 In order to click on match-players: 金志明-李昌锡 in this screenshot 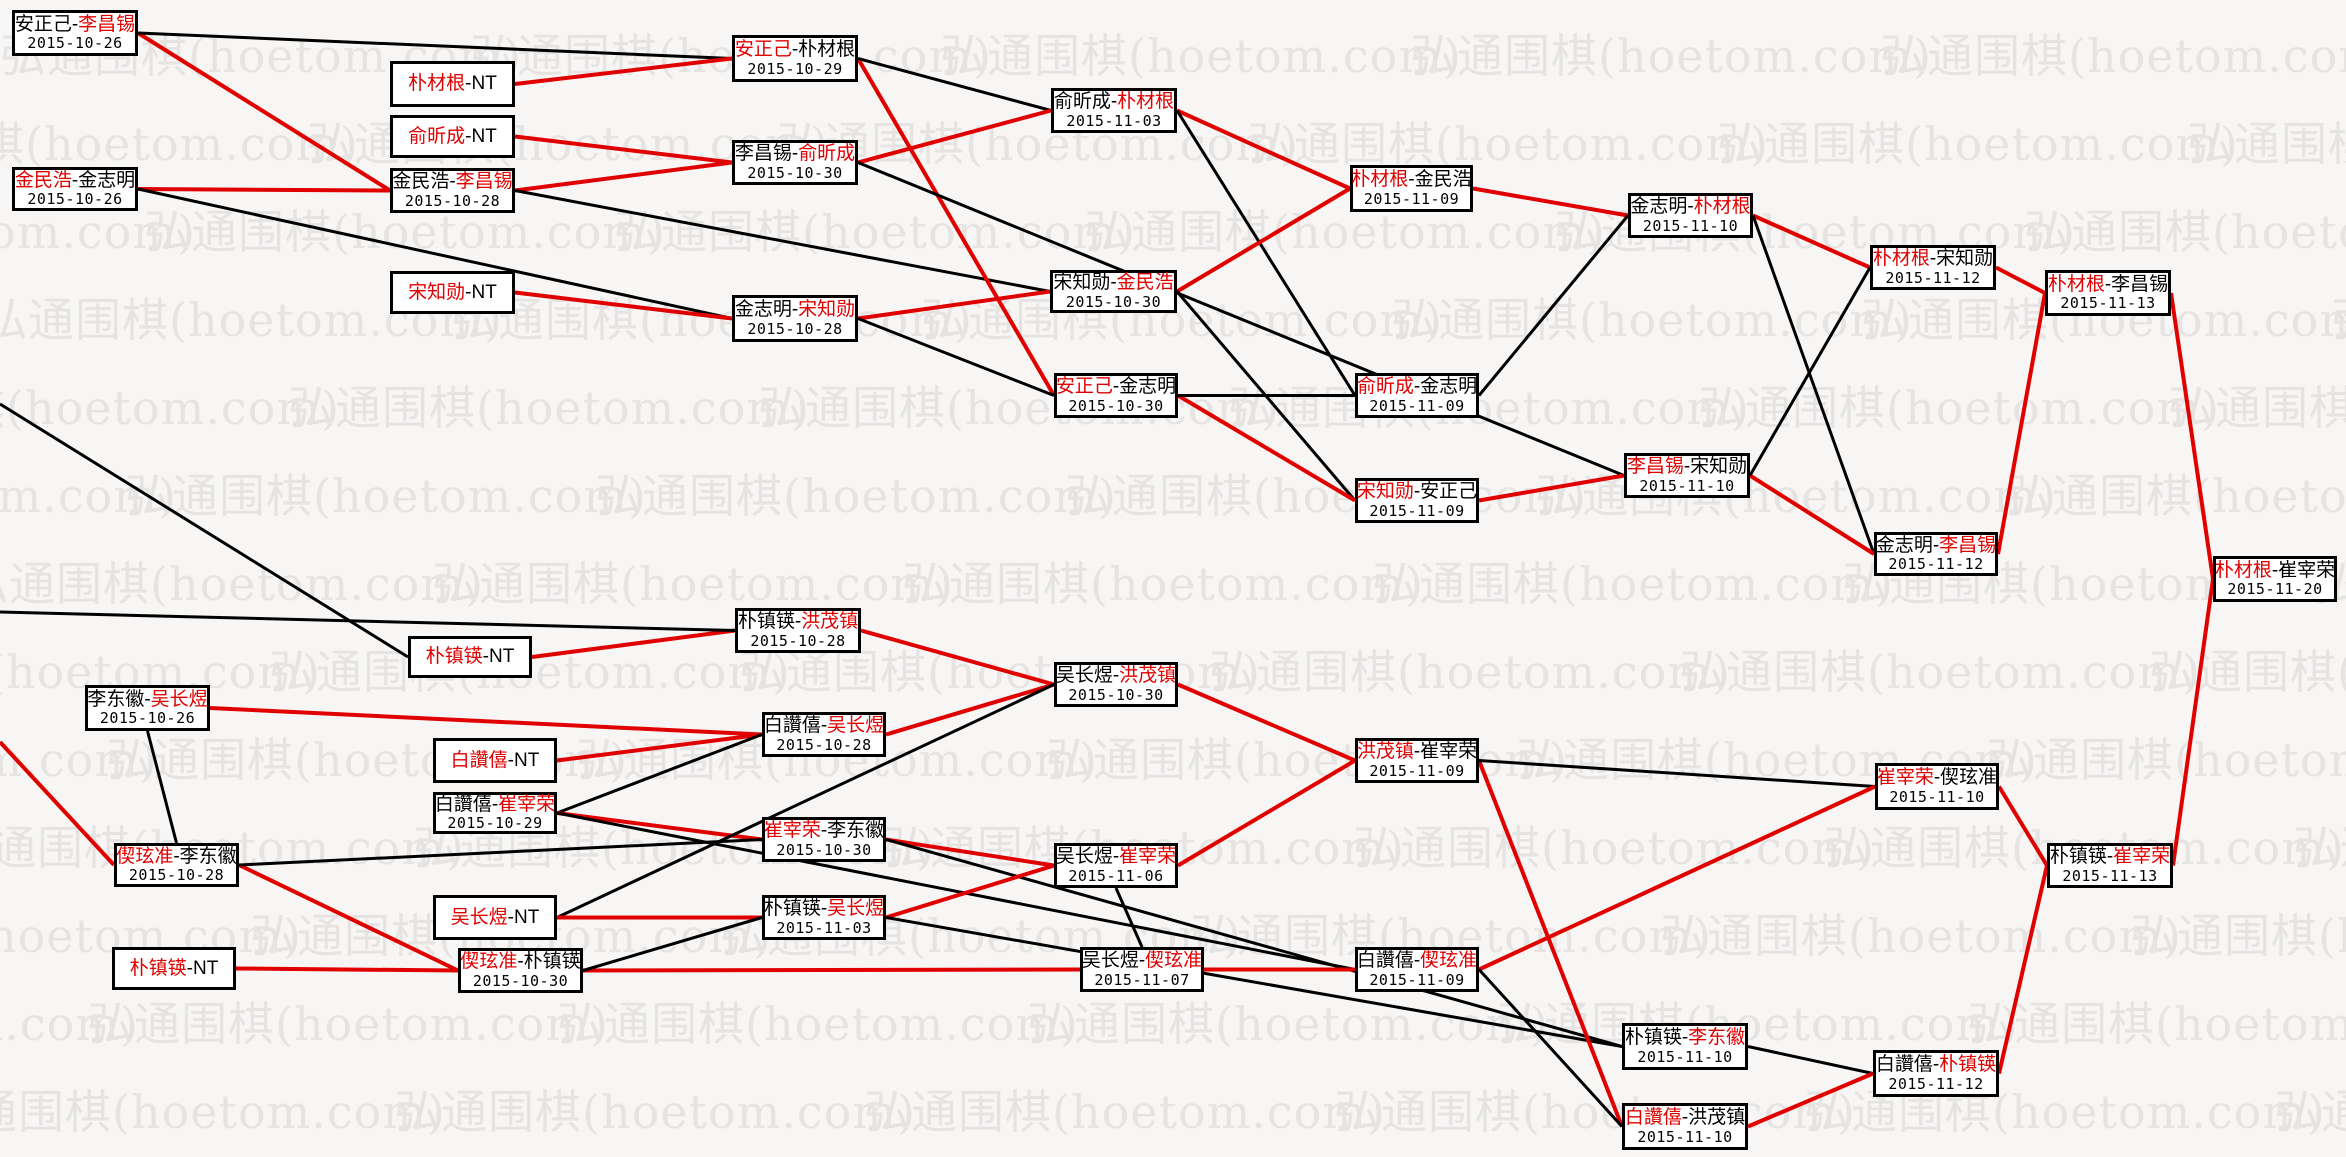, I will do `click(1936, 545)`.